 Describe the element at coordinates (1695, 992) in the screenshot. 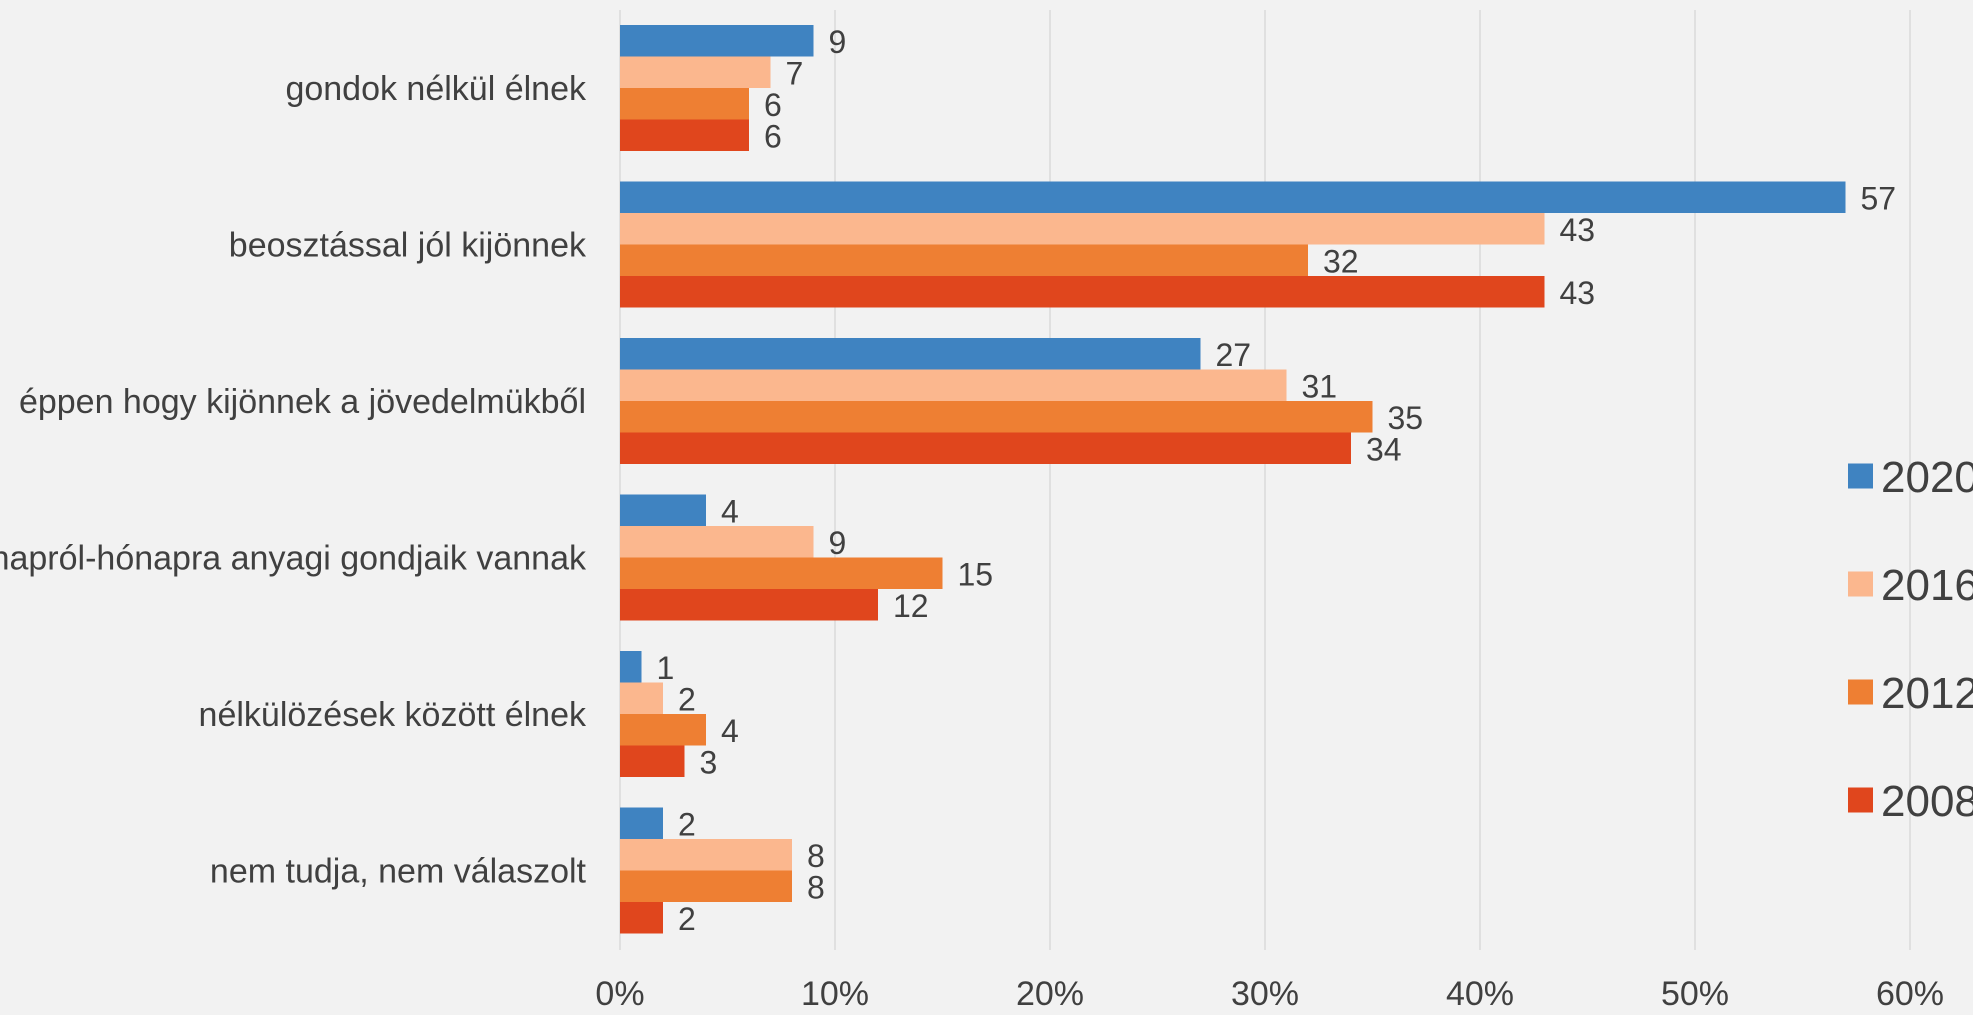

I see `x-tick-label: 50%` at that location.